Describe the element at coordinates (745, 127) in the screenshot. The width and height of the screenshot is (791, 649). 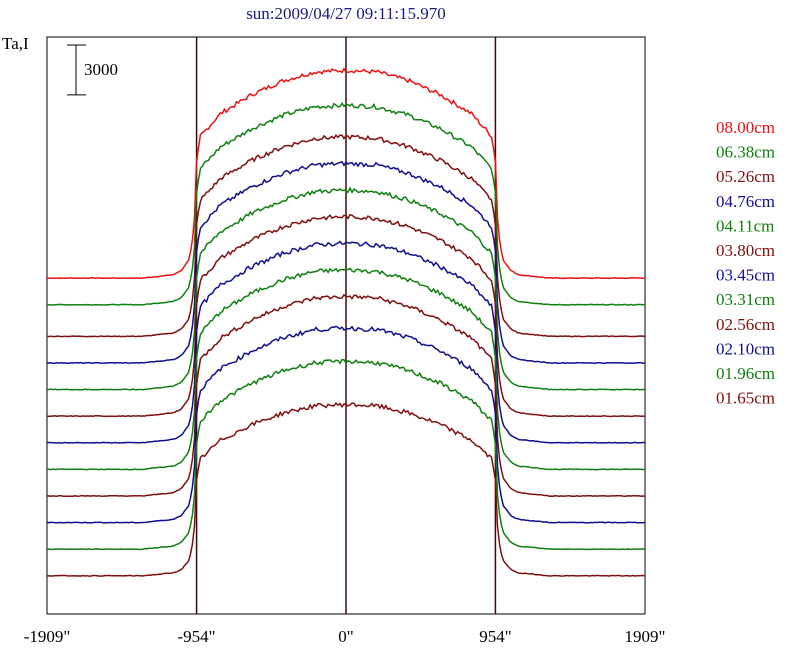
I see `legend-entry-08.00cm: 08.00cm` at that location.